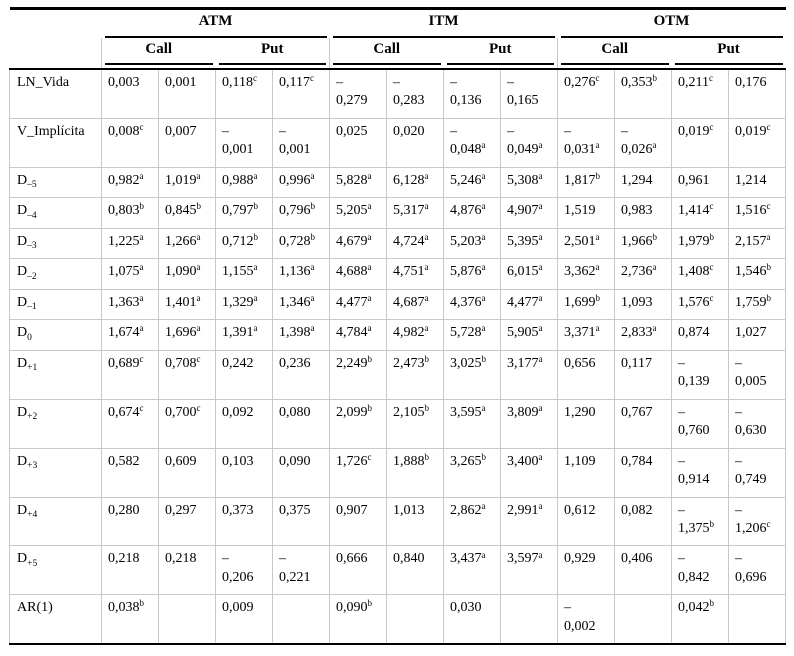  What do you see at coordinates (187, 274) in the screenshot?
I see `cell: 1,090a` at bounding box center [187, 274].